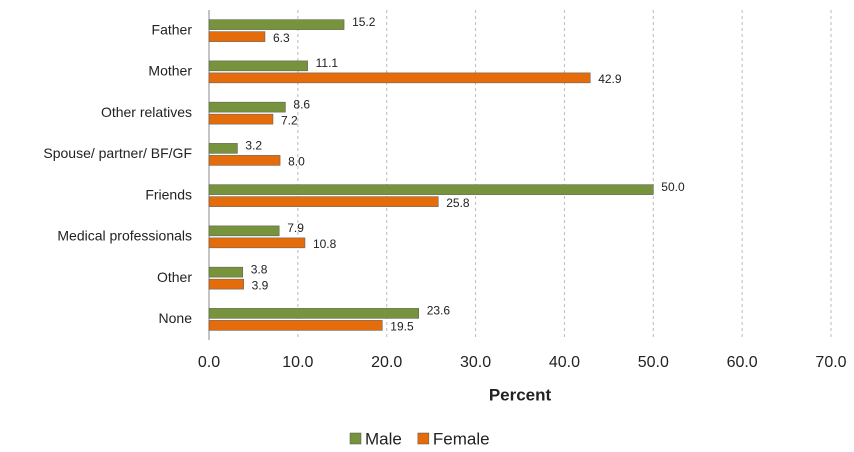 The image size is (854, 452). What do you see at coordinates (260, 285) in the screenshot?
I see `value-label: 3.9` at bounding box center [260, 285].